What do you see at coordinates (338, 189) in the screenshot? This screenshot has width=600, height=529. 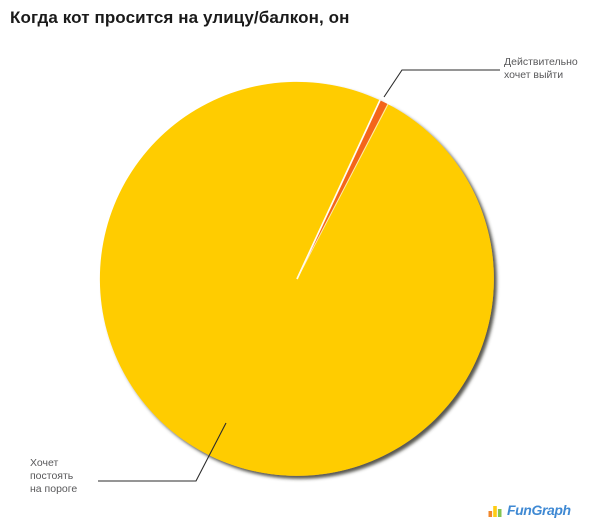 I see `pie-slice-divider` at bounding box center [338, 189].